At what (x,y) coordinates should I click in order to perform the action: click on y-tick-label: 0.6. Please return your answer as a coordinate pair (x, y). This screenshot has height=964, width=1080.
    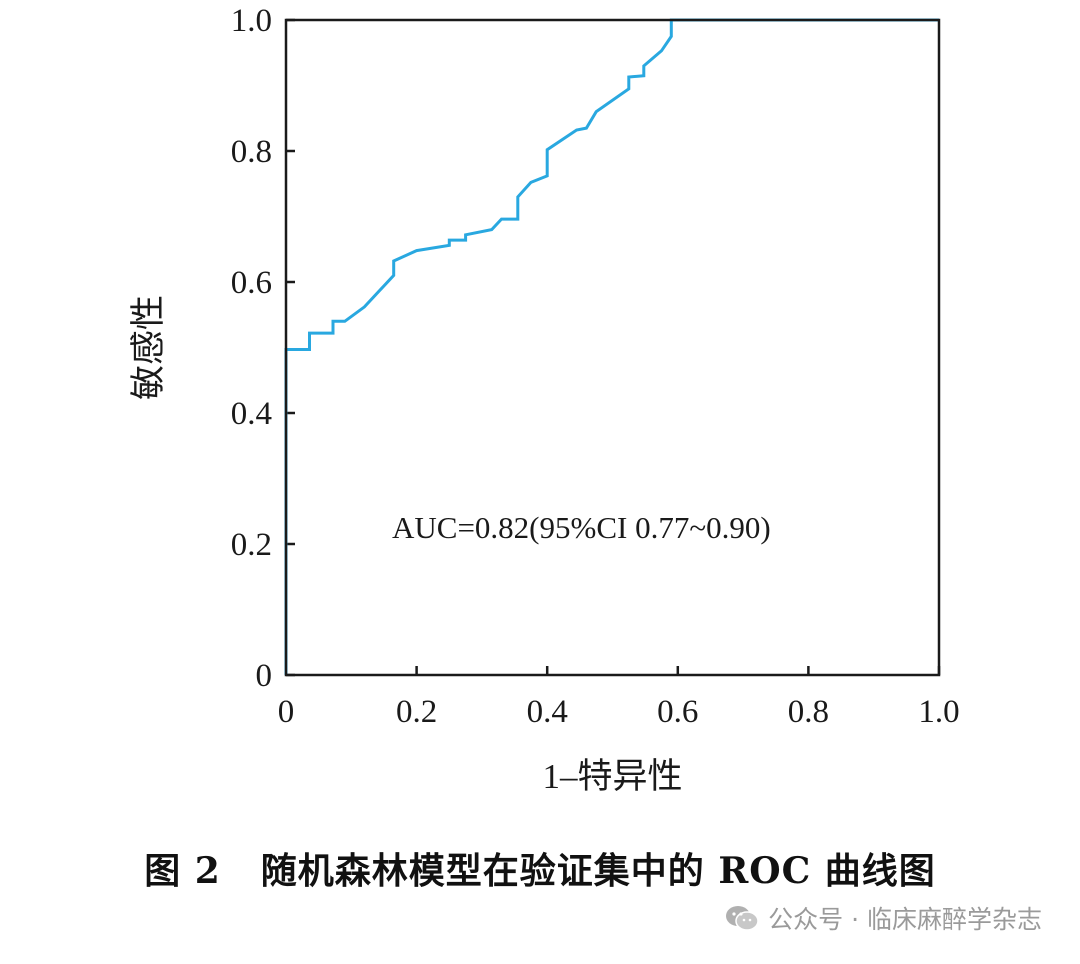
    Looking at the image, I should click on (251, 283).